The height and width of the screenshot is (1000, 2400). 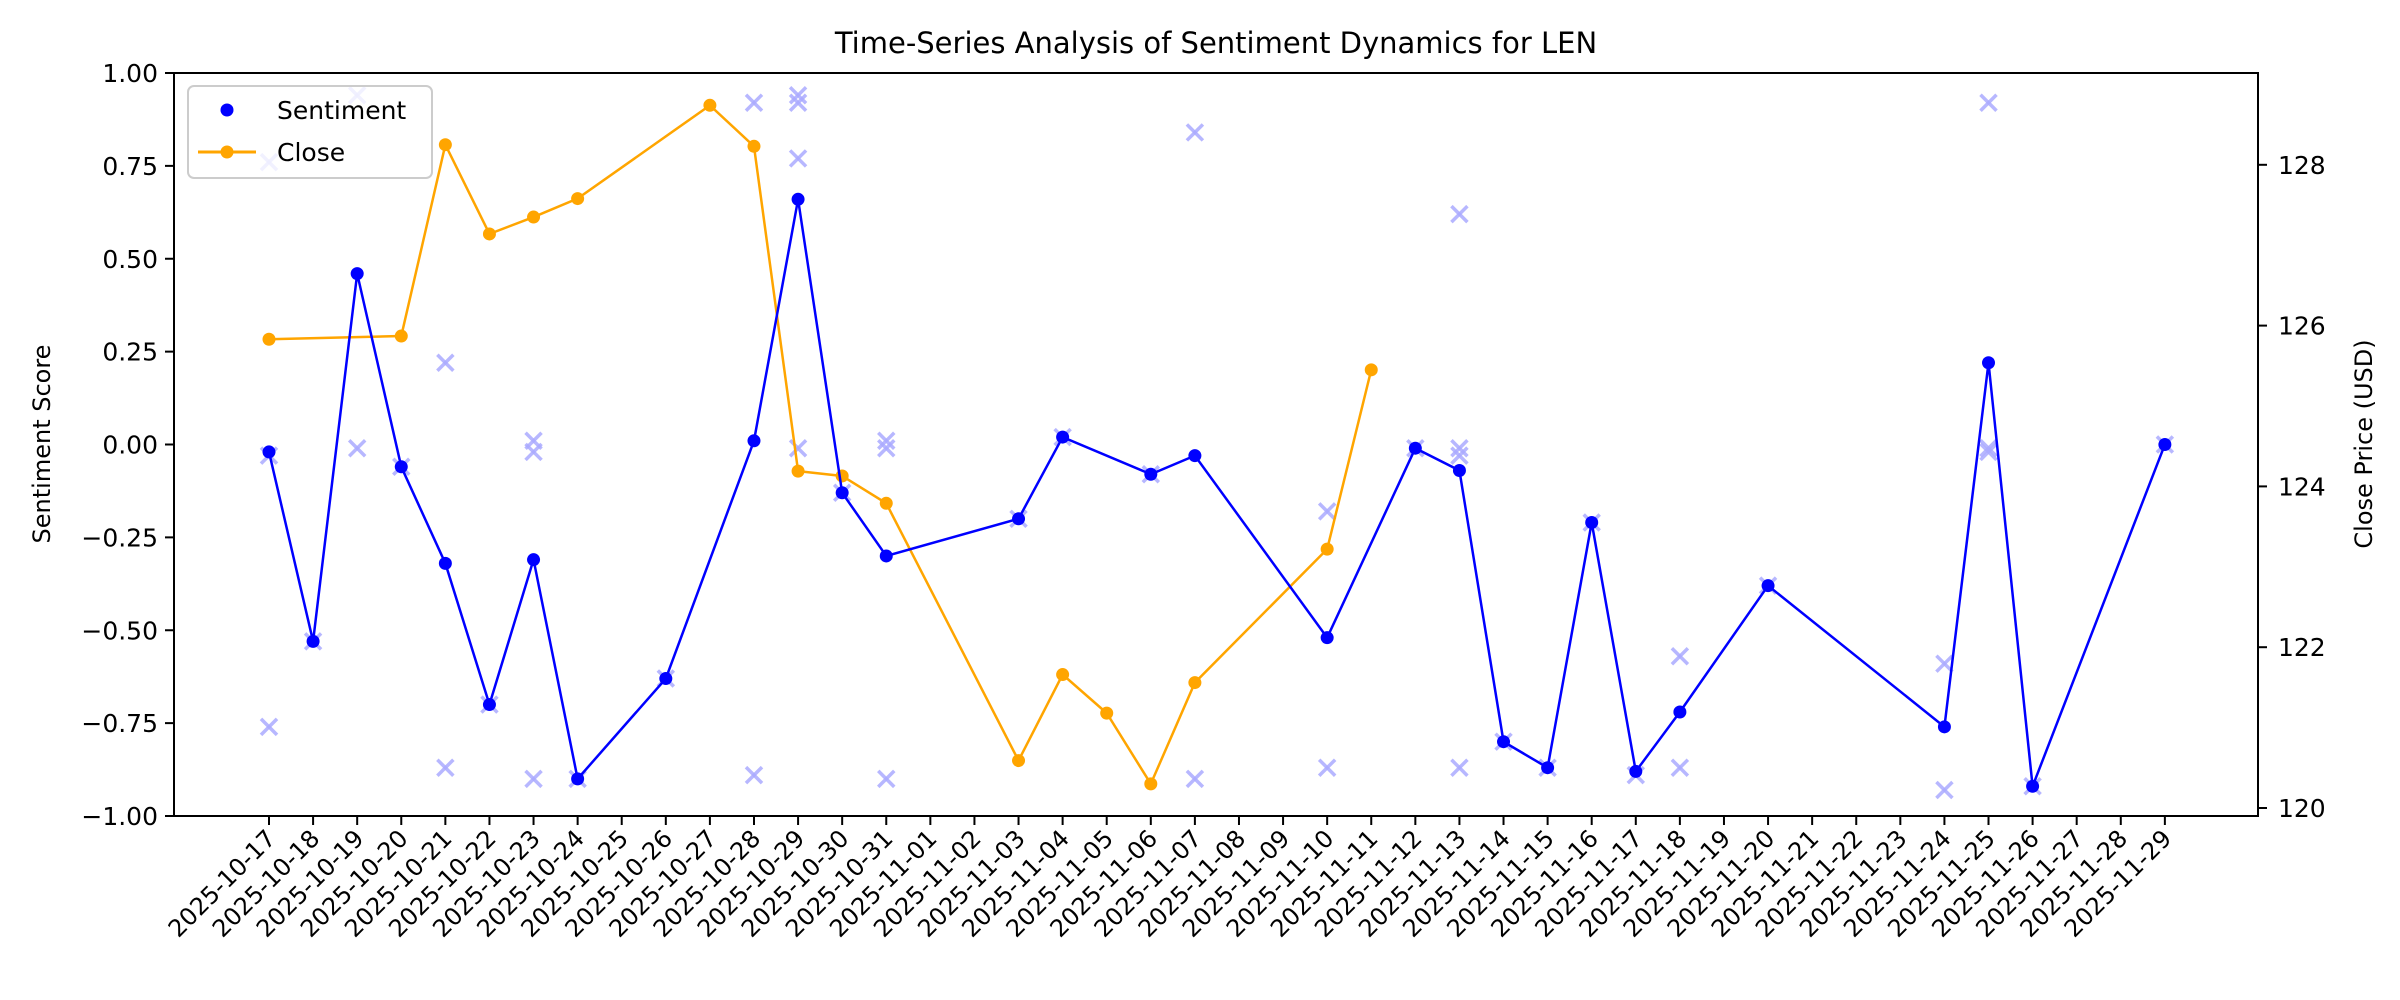 What do you see at coordinates (2302, 486) in the screenshot?
I see `y2-tick-label: 124` at bounding box center [2302, 486].